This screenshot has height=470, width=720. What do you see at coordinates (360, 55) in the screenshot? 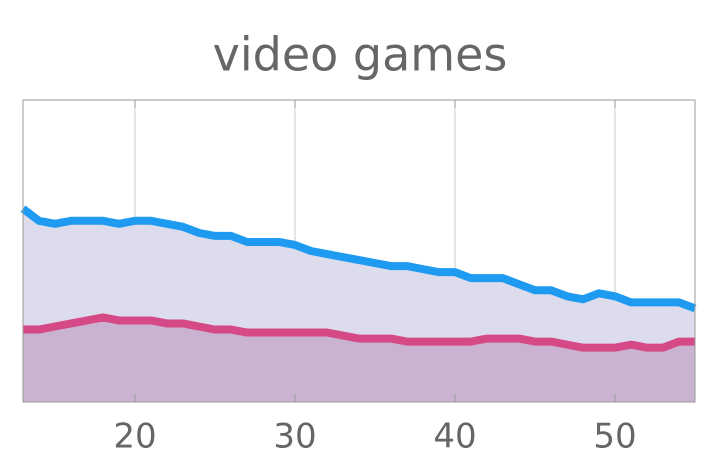
I see `chart-title: video games` at bounding box center [360, 55].